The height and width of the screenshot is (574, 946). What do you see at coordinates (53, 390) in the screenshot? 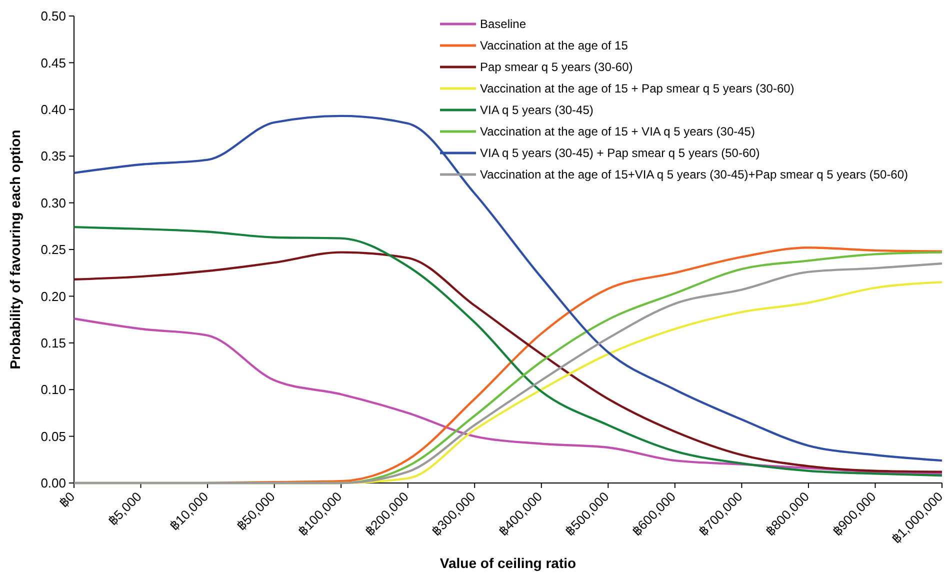
I see `y-tick-label: 0.10` at bounding box center [53, 390].